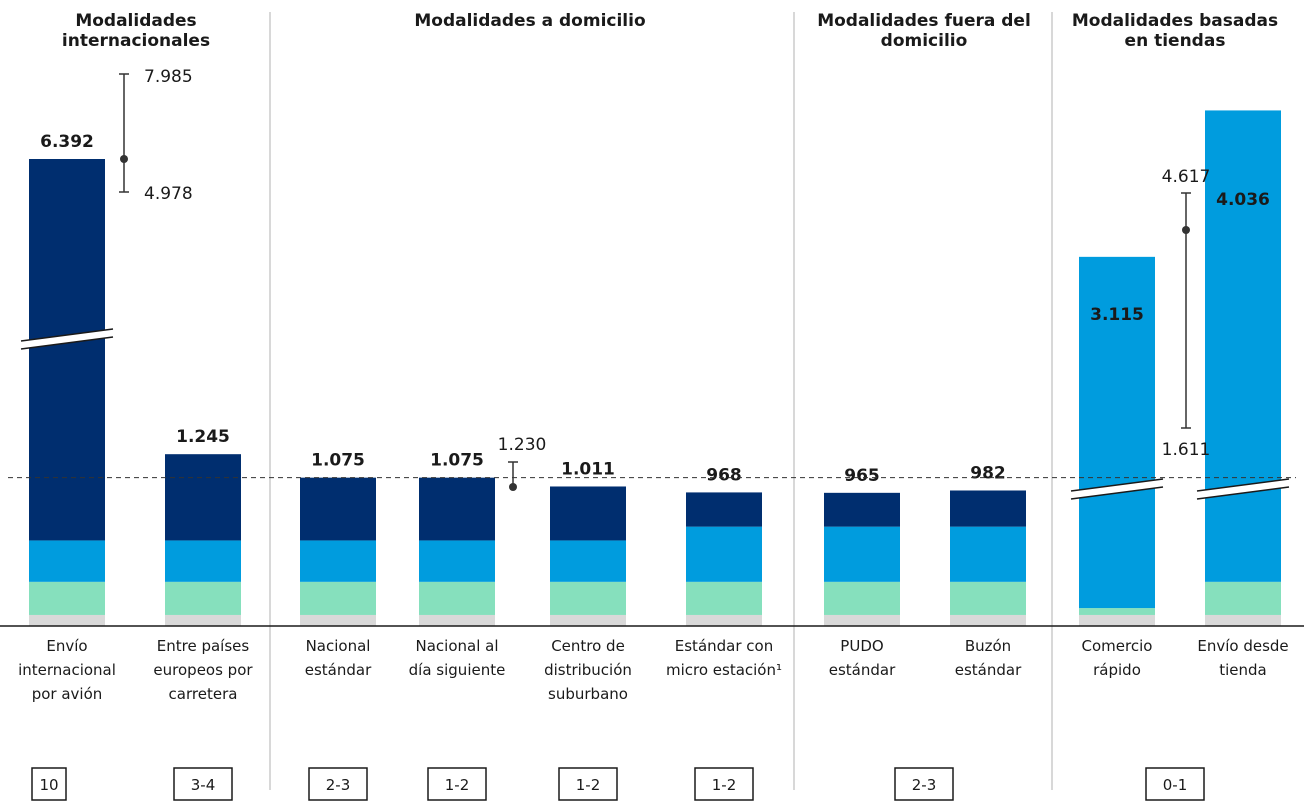 Image resolution: width=1304 pixels, height=806 pixels. What do you see at coordinates (988, 646) in the screenshot?
I see `category-label: Buzón` at bounding box center [988, 646].